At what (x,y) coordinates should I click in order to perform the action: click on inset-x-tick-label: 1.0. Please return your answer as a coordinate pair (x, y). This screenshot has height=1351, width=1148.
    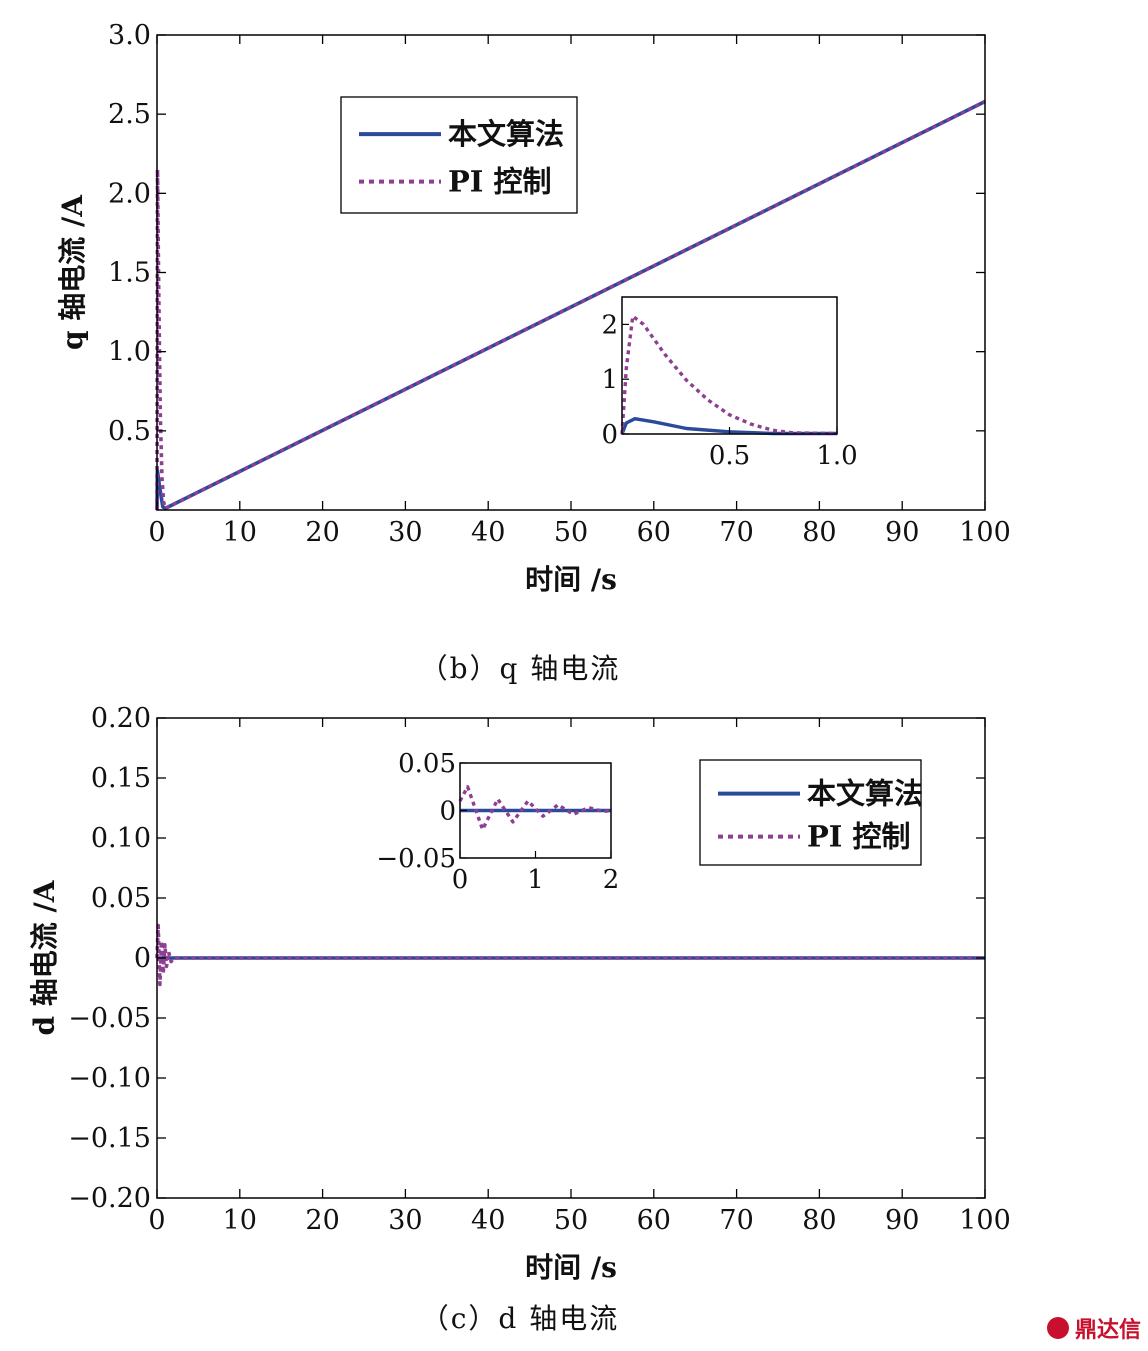
    Looking at the image, I should click on (836, 456).